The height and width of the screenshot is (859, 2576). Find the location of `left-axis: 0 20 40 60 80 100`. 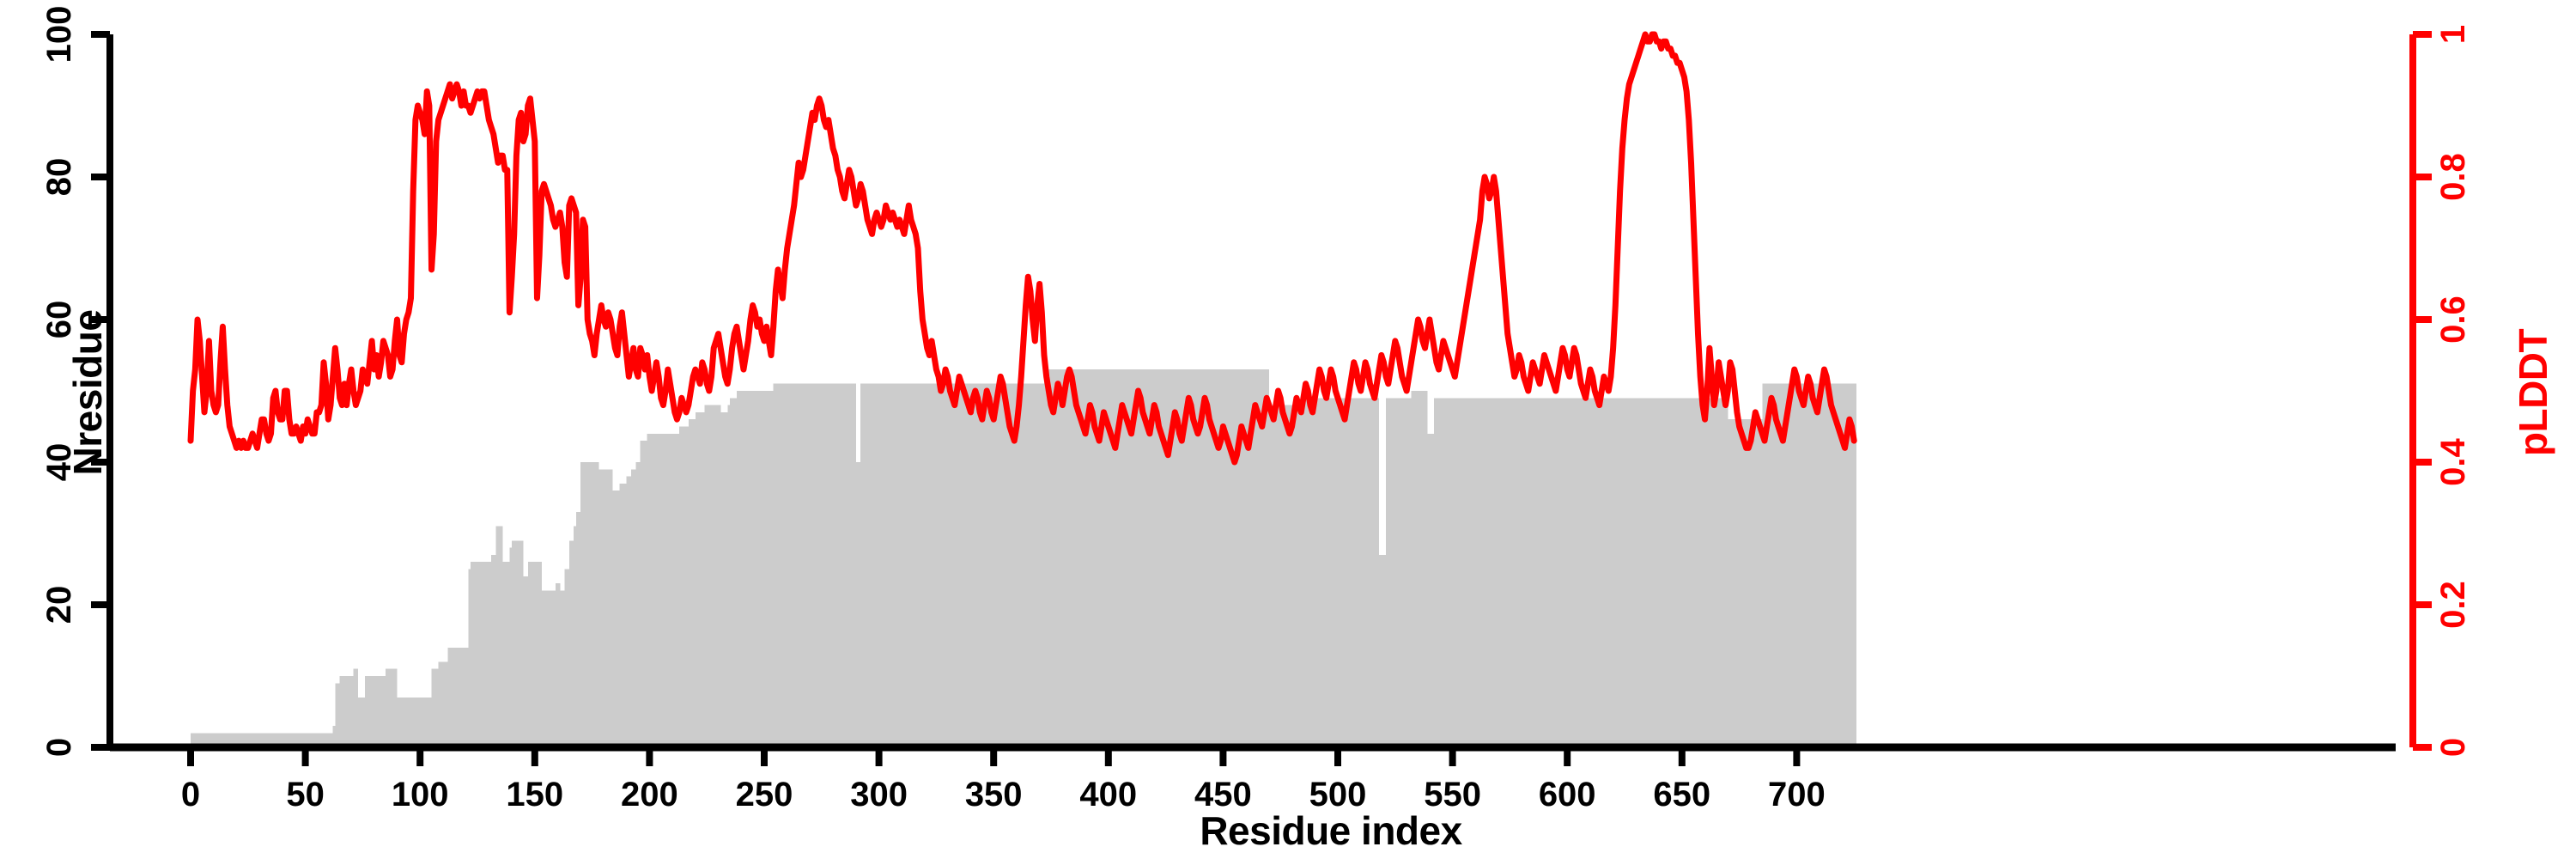

left-axis: 0 20 40 60 80 100 is located at coordinates (77, 381).